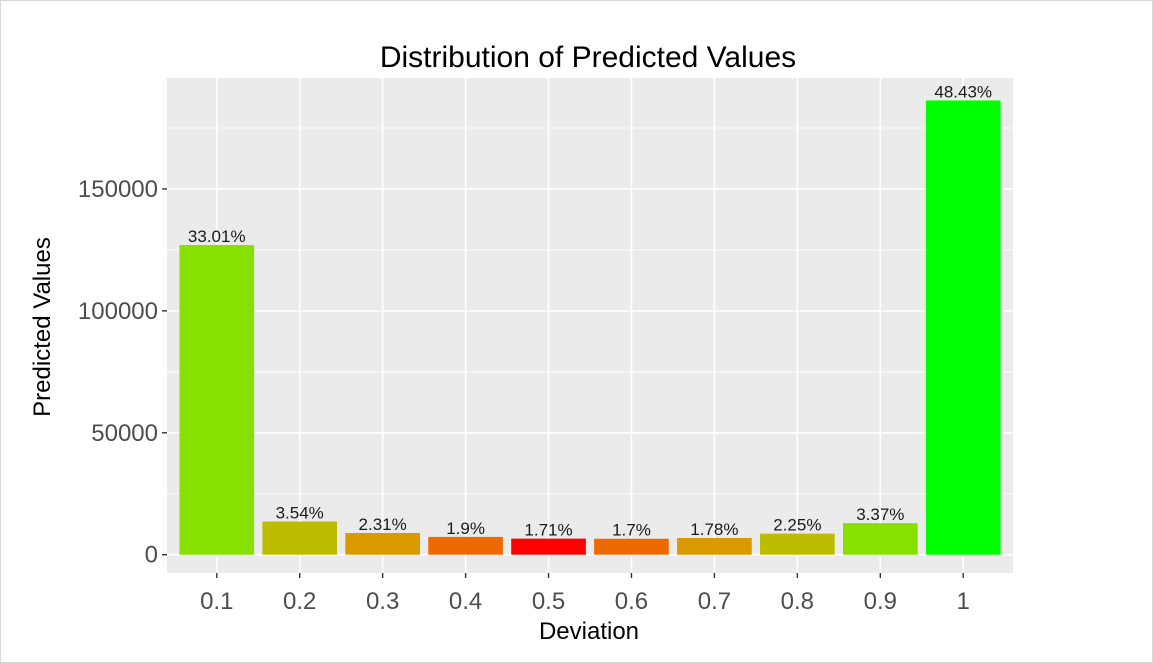 The height and width of the screenshot is (663, 1153). I want to click on x-tick-label: 0.7, so click(714, 601).